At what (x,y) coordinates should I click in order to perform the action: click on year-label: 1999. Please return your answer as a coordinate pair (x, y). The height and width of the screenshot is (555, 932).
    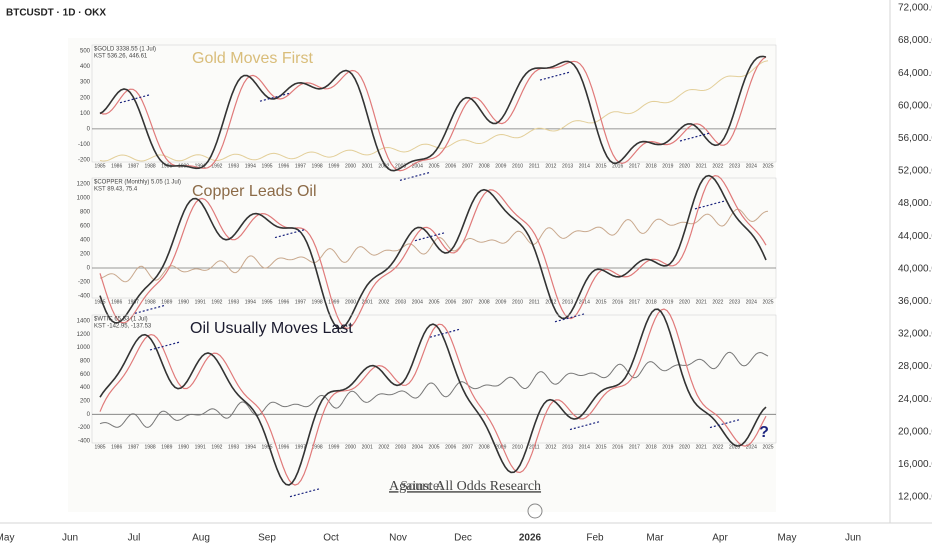
    Looking at the image, I should click on (333, 302).